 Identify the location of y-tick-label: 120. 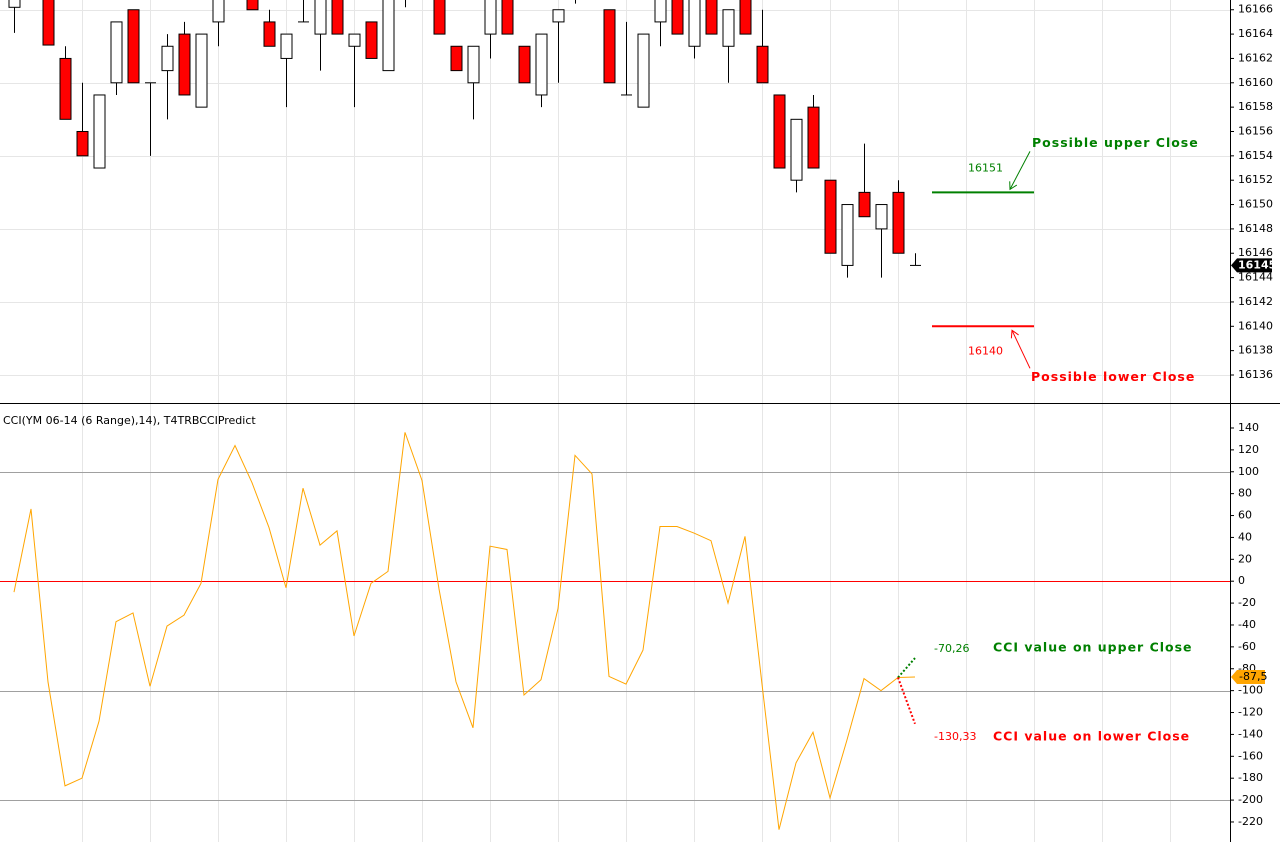
(1248, 449).